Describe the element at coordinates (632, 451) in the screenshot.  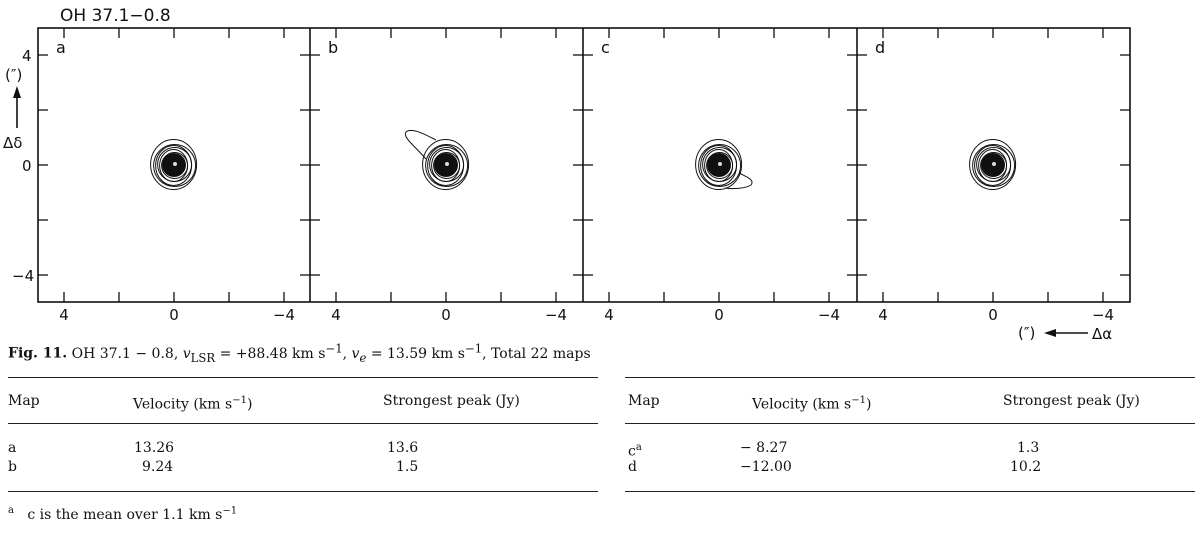
I see `table-right-row-c-map-text: c` at that location.